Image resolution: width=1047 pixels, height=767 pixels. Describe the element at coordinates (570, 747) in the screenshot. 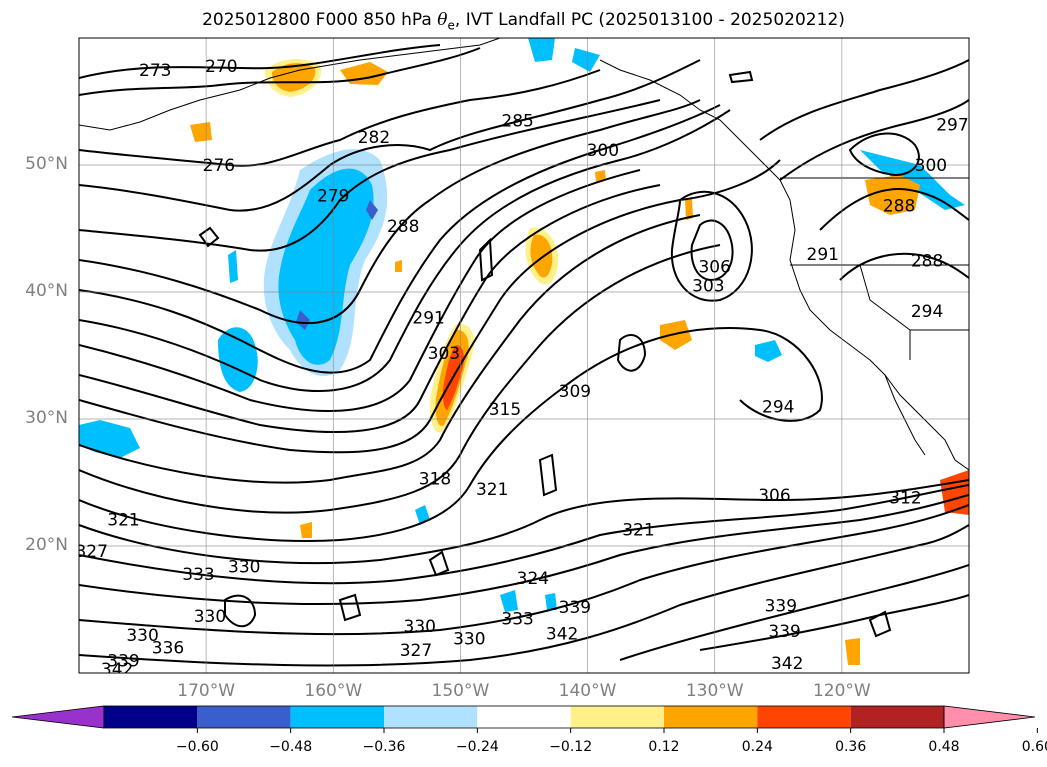

I see `colorbar-tick-label: −0.12` at that location.